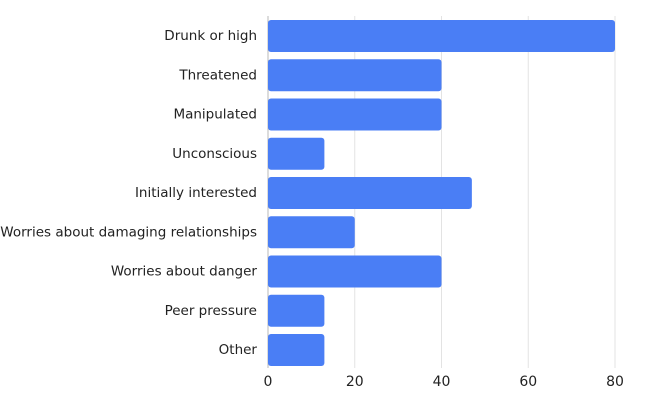  Describe the element at coordinates (128, 232) in the screenshot. I see `category-label: Worries about damaging relationships` at that location.